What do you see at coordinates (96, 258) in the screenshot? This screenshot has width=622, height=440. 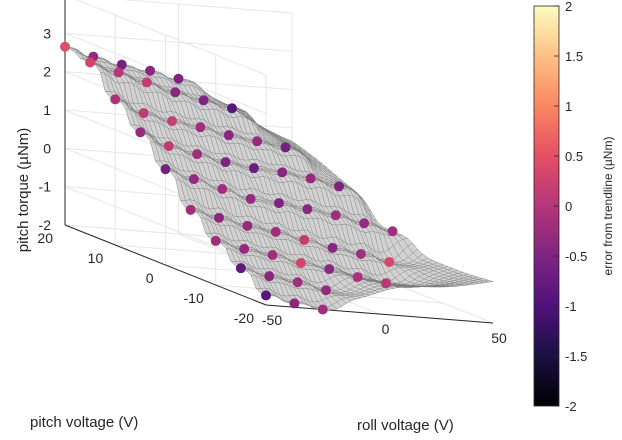 I see `y-tick-label: 10` at bounding box center [96, 258].